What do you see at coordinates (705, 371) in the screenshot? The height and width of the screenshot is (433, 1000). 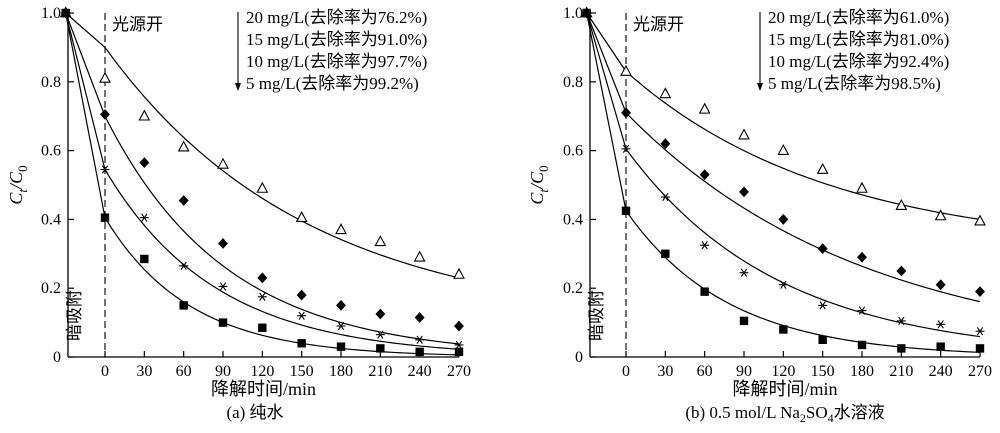 I see `x-tick-label: 60` at bounding box center [705, 371].